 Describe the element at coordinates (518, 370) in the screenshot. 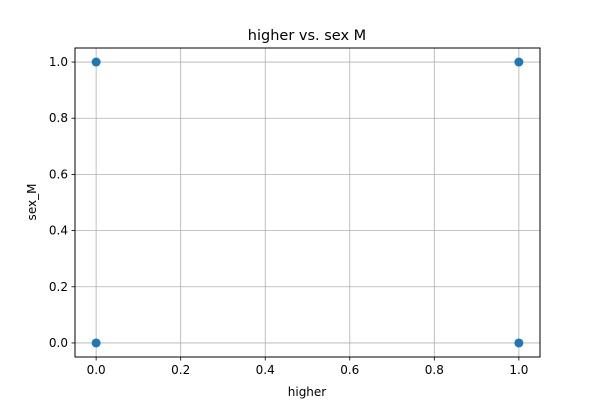

I see `x-tick-label: 1.0` at that location.